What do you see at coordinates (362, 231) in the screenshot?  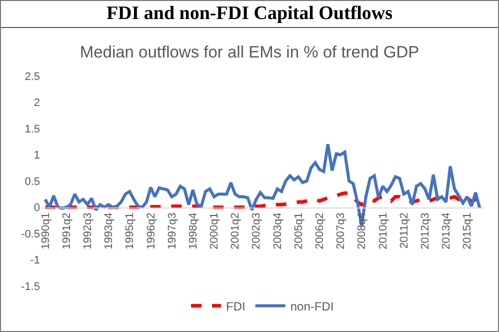 I see `x-tick-label: 2008q4` at bounding box center [362, 231].